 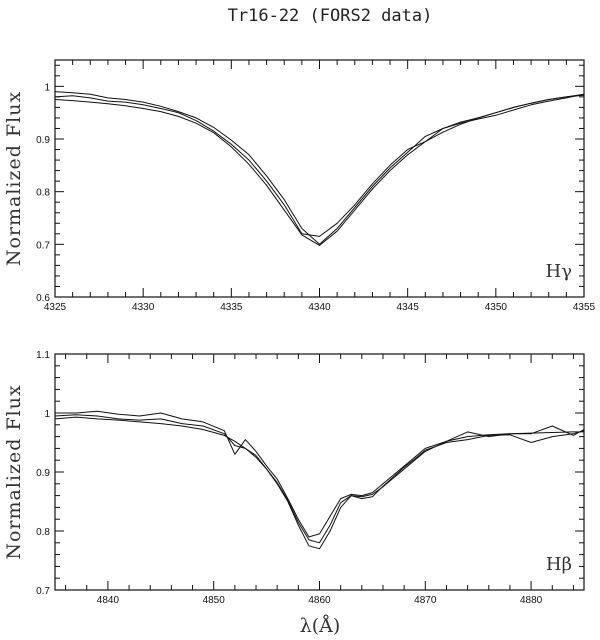 I want to click on x-tick-label: 4850, so click(x=214, y=600).